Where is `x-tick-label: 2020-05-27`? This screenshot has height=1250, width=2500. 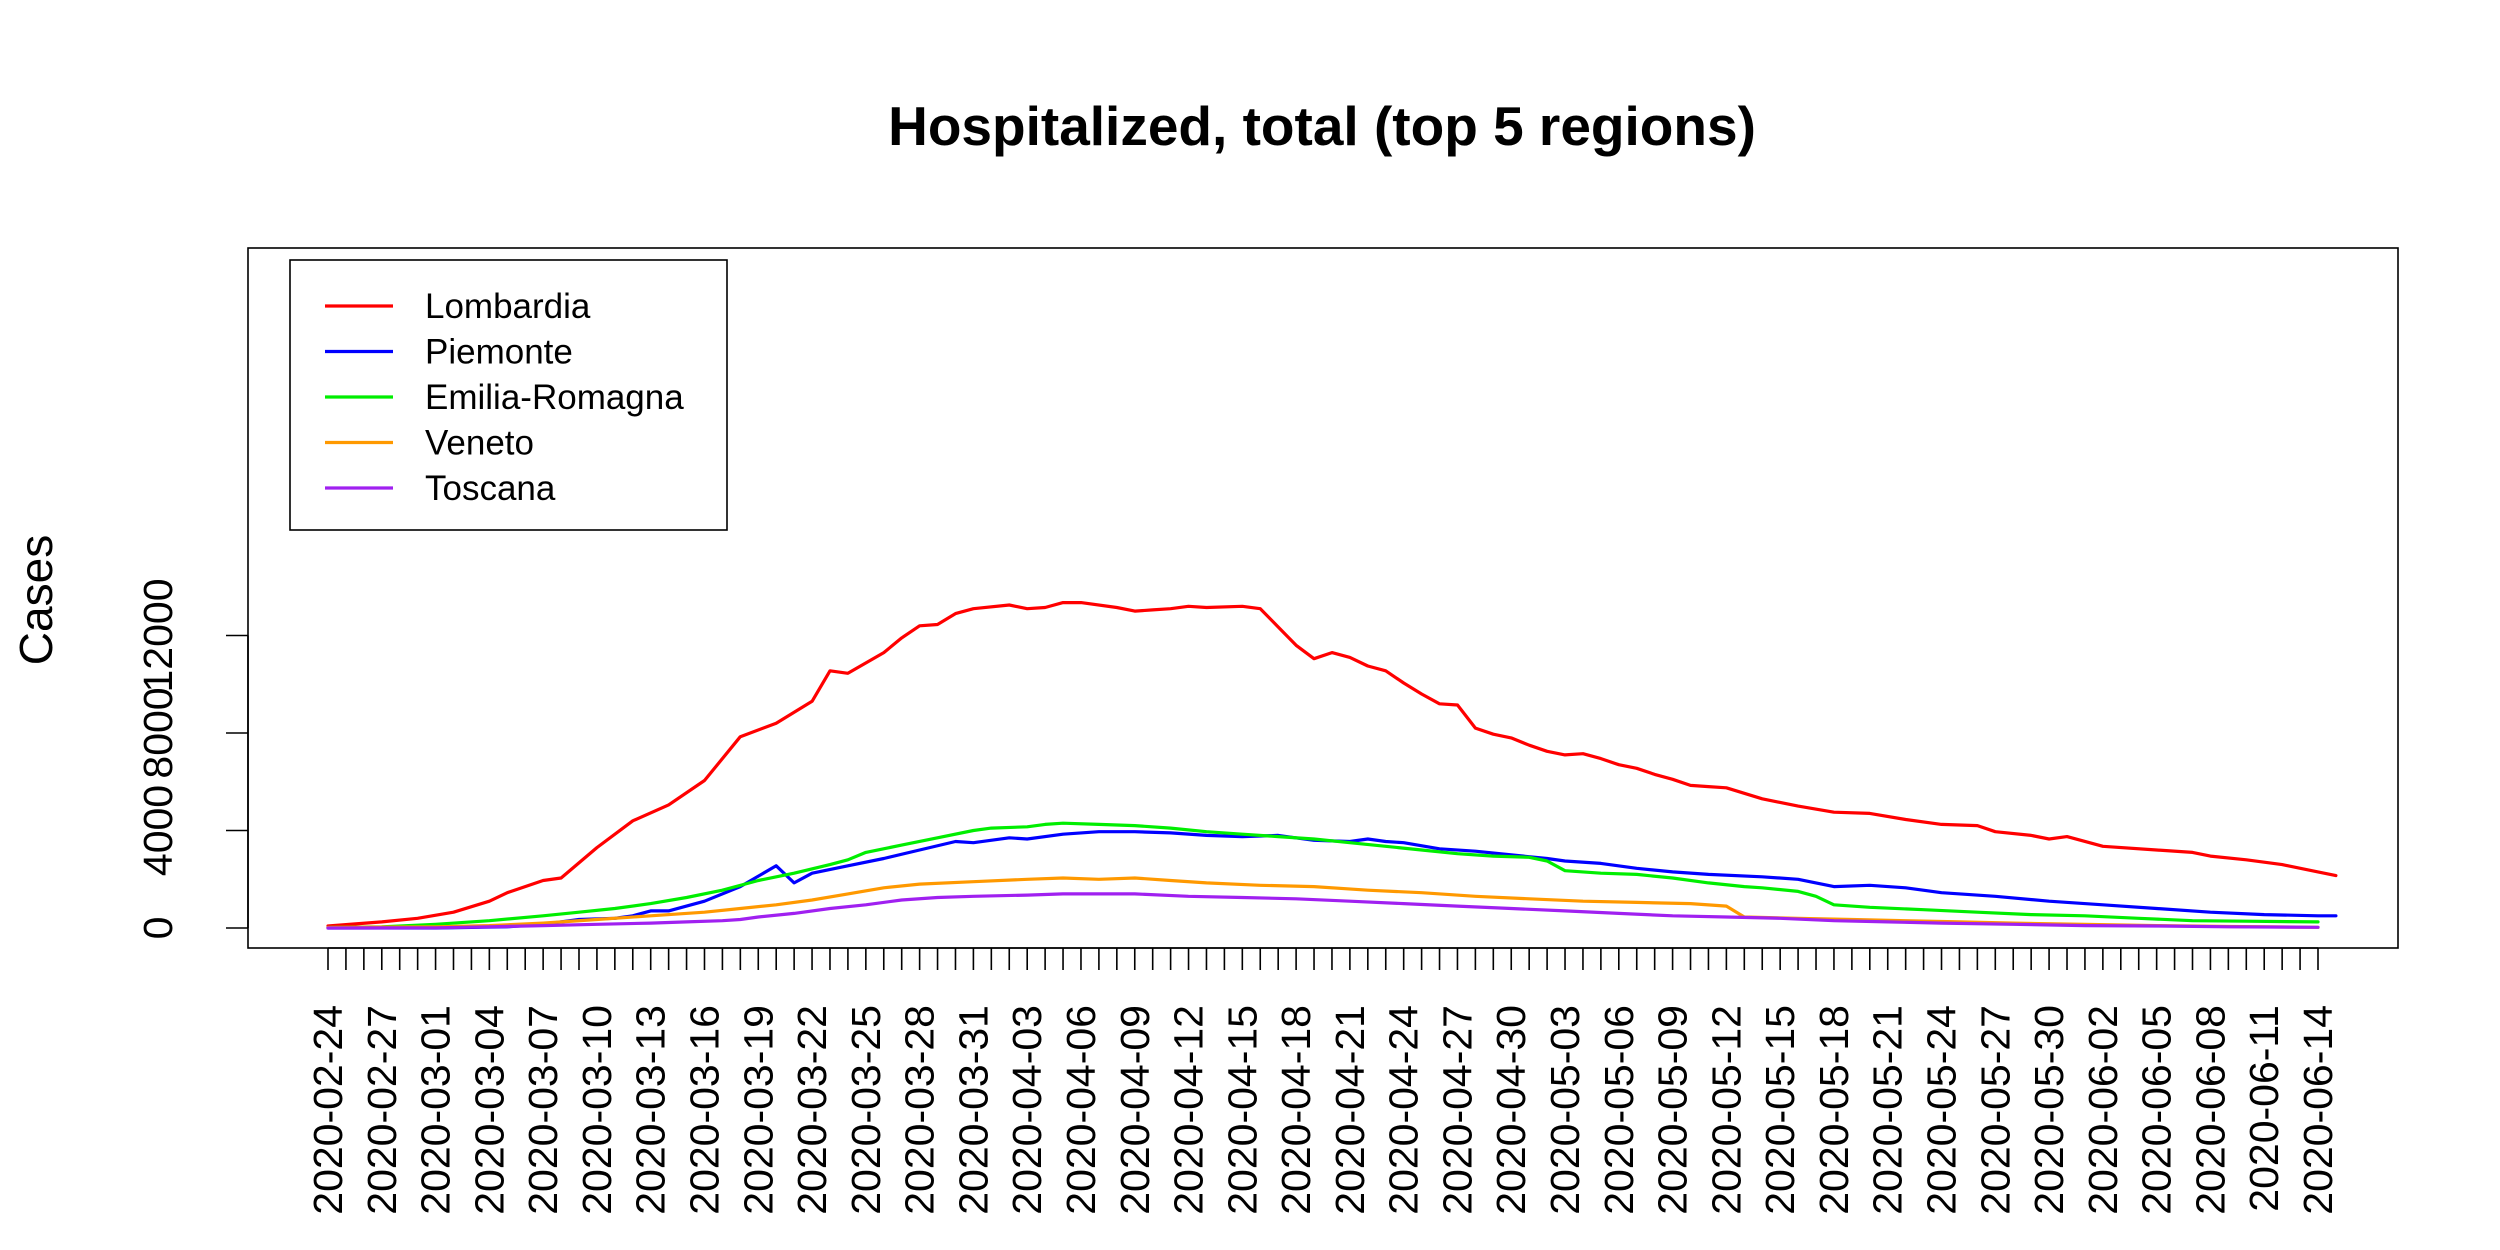 x-tick-label: 2020-05-27 is located at coordinates (1995, 1110).